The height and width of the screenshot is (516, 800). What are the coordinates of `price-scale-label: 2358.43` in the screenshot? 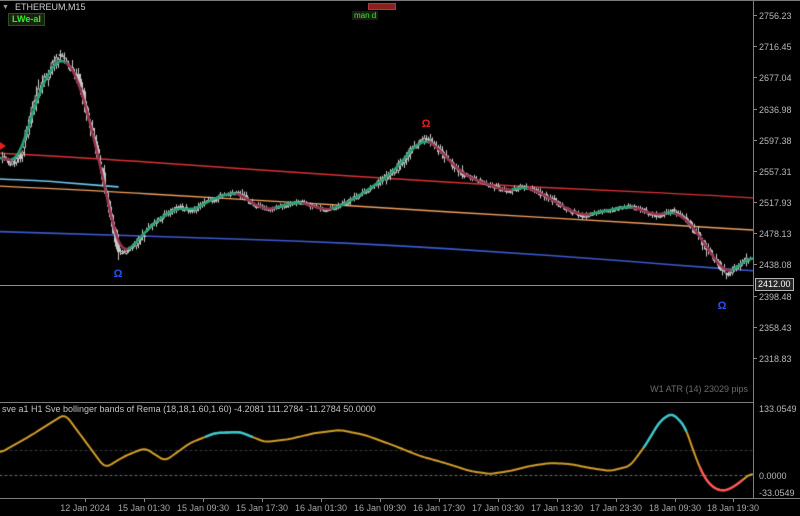 It's located at (775, 327).